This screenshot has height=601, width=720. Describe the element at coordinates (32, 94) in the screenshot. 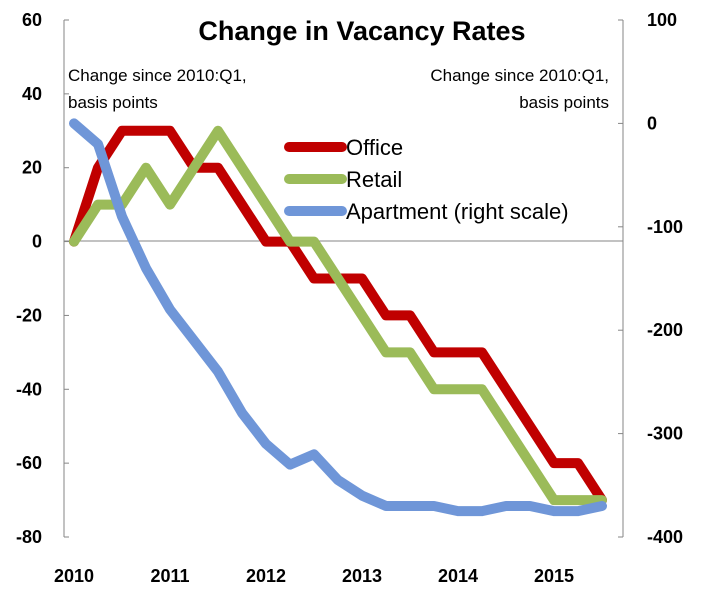

I see `left-tick-label: 40` at that location.